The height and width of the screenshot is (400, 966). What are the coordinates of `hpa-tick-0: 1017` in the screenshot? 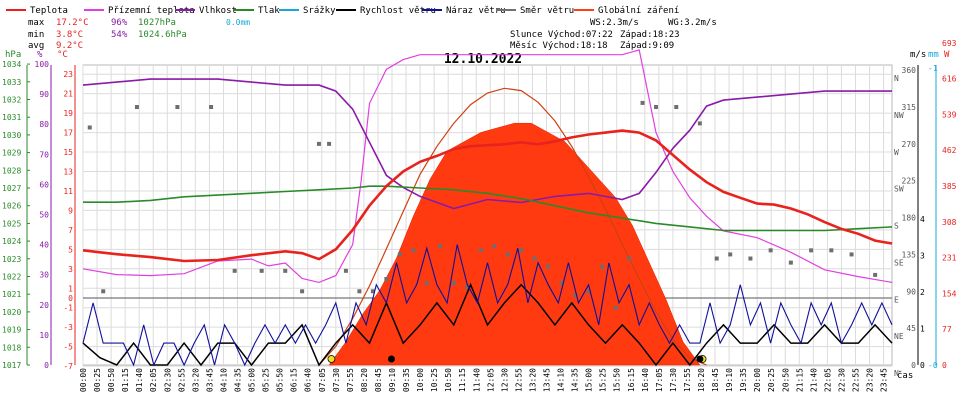 It's located at (11, 365).